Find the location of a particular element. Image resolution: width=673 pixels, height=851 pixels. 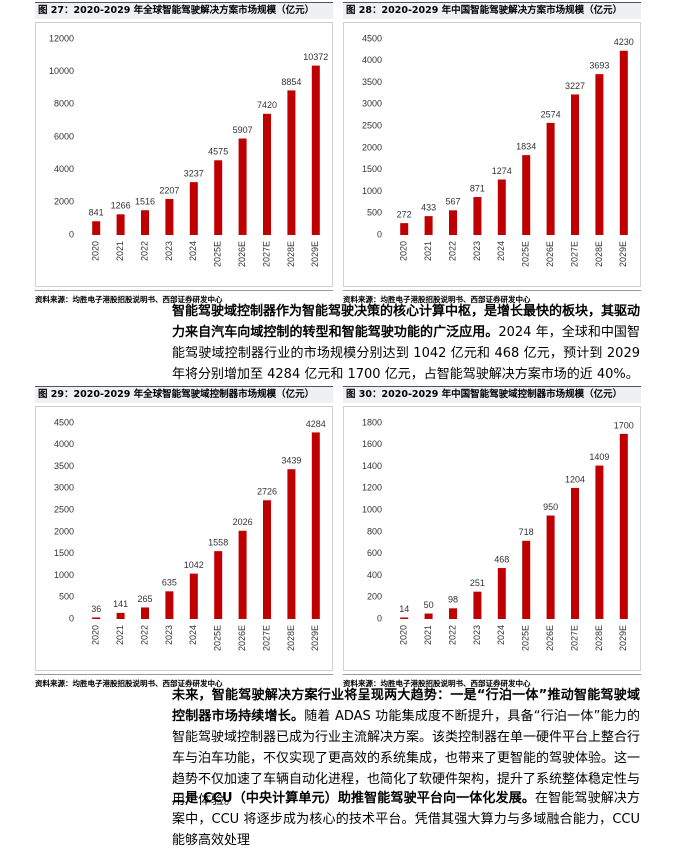

y-tick-label: 600 is located at coordinates (374, 553).